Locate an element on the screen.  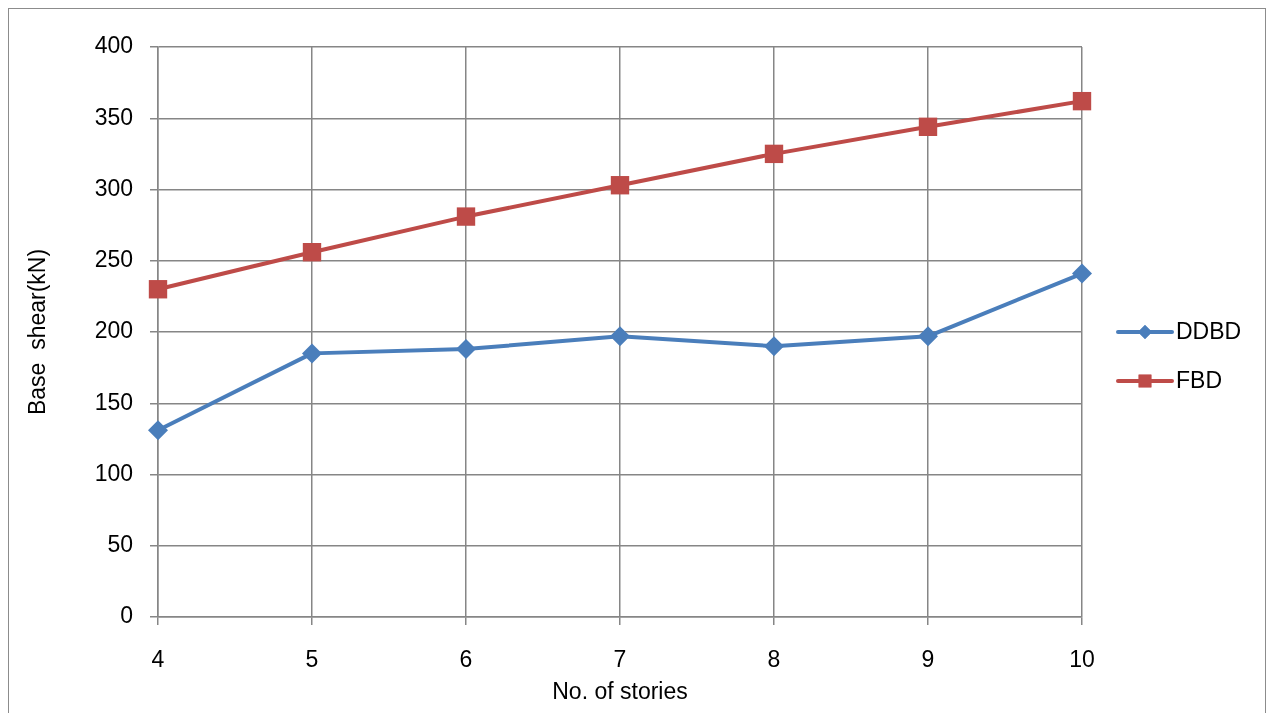
x-tick-label: 7 is located at coordinates (620, 659).